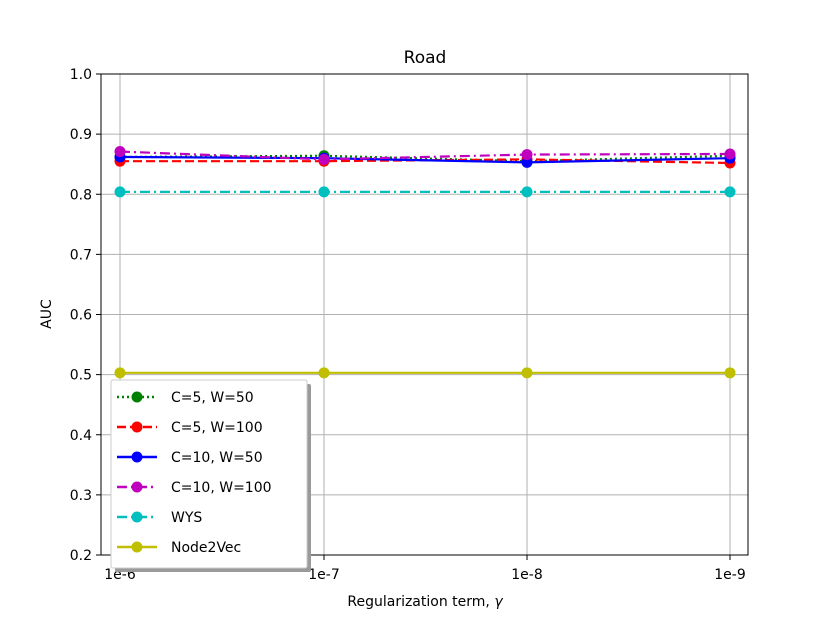  I want to click on y-tick-label: 0.4, so click(81, 436).